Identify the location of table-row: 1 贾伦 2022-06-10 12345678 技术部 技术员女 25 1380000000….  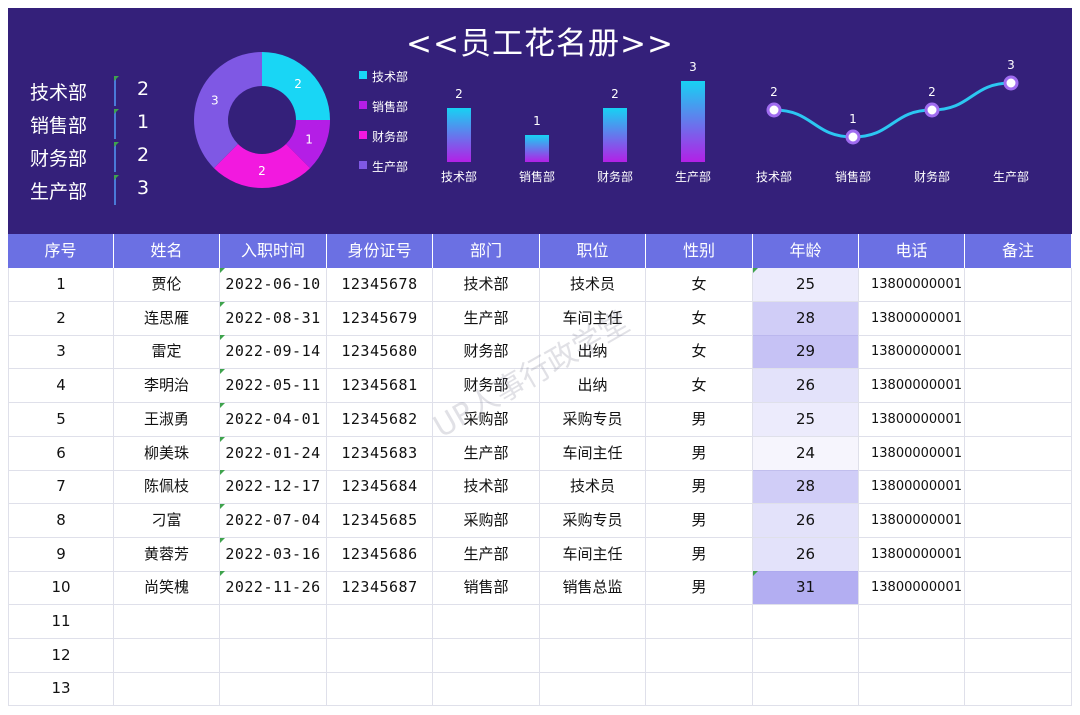
(540, 285).